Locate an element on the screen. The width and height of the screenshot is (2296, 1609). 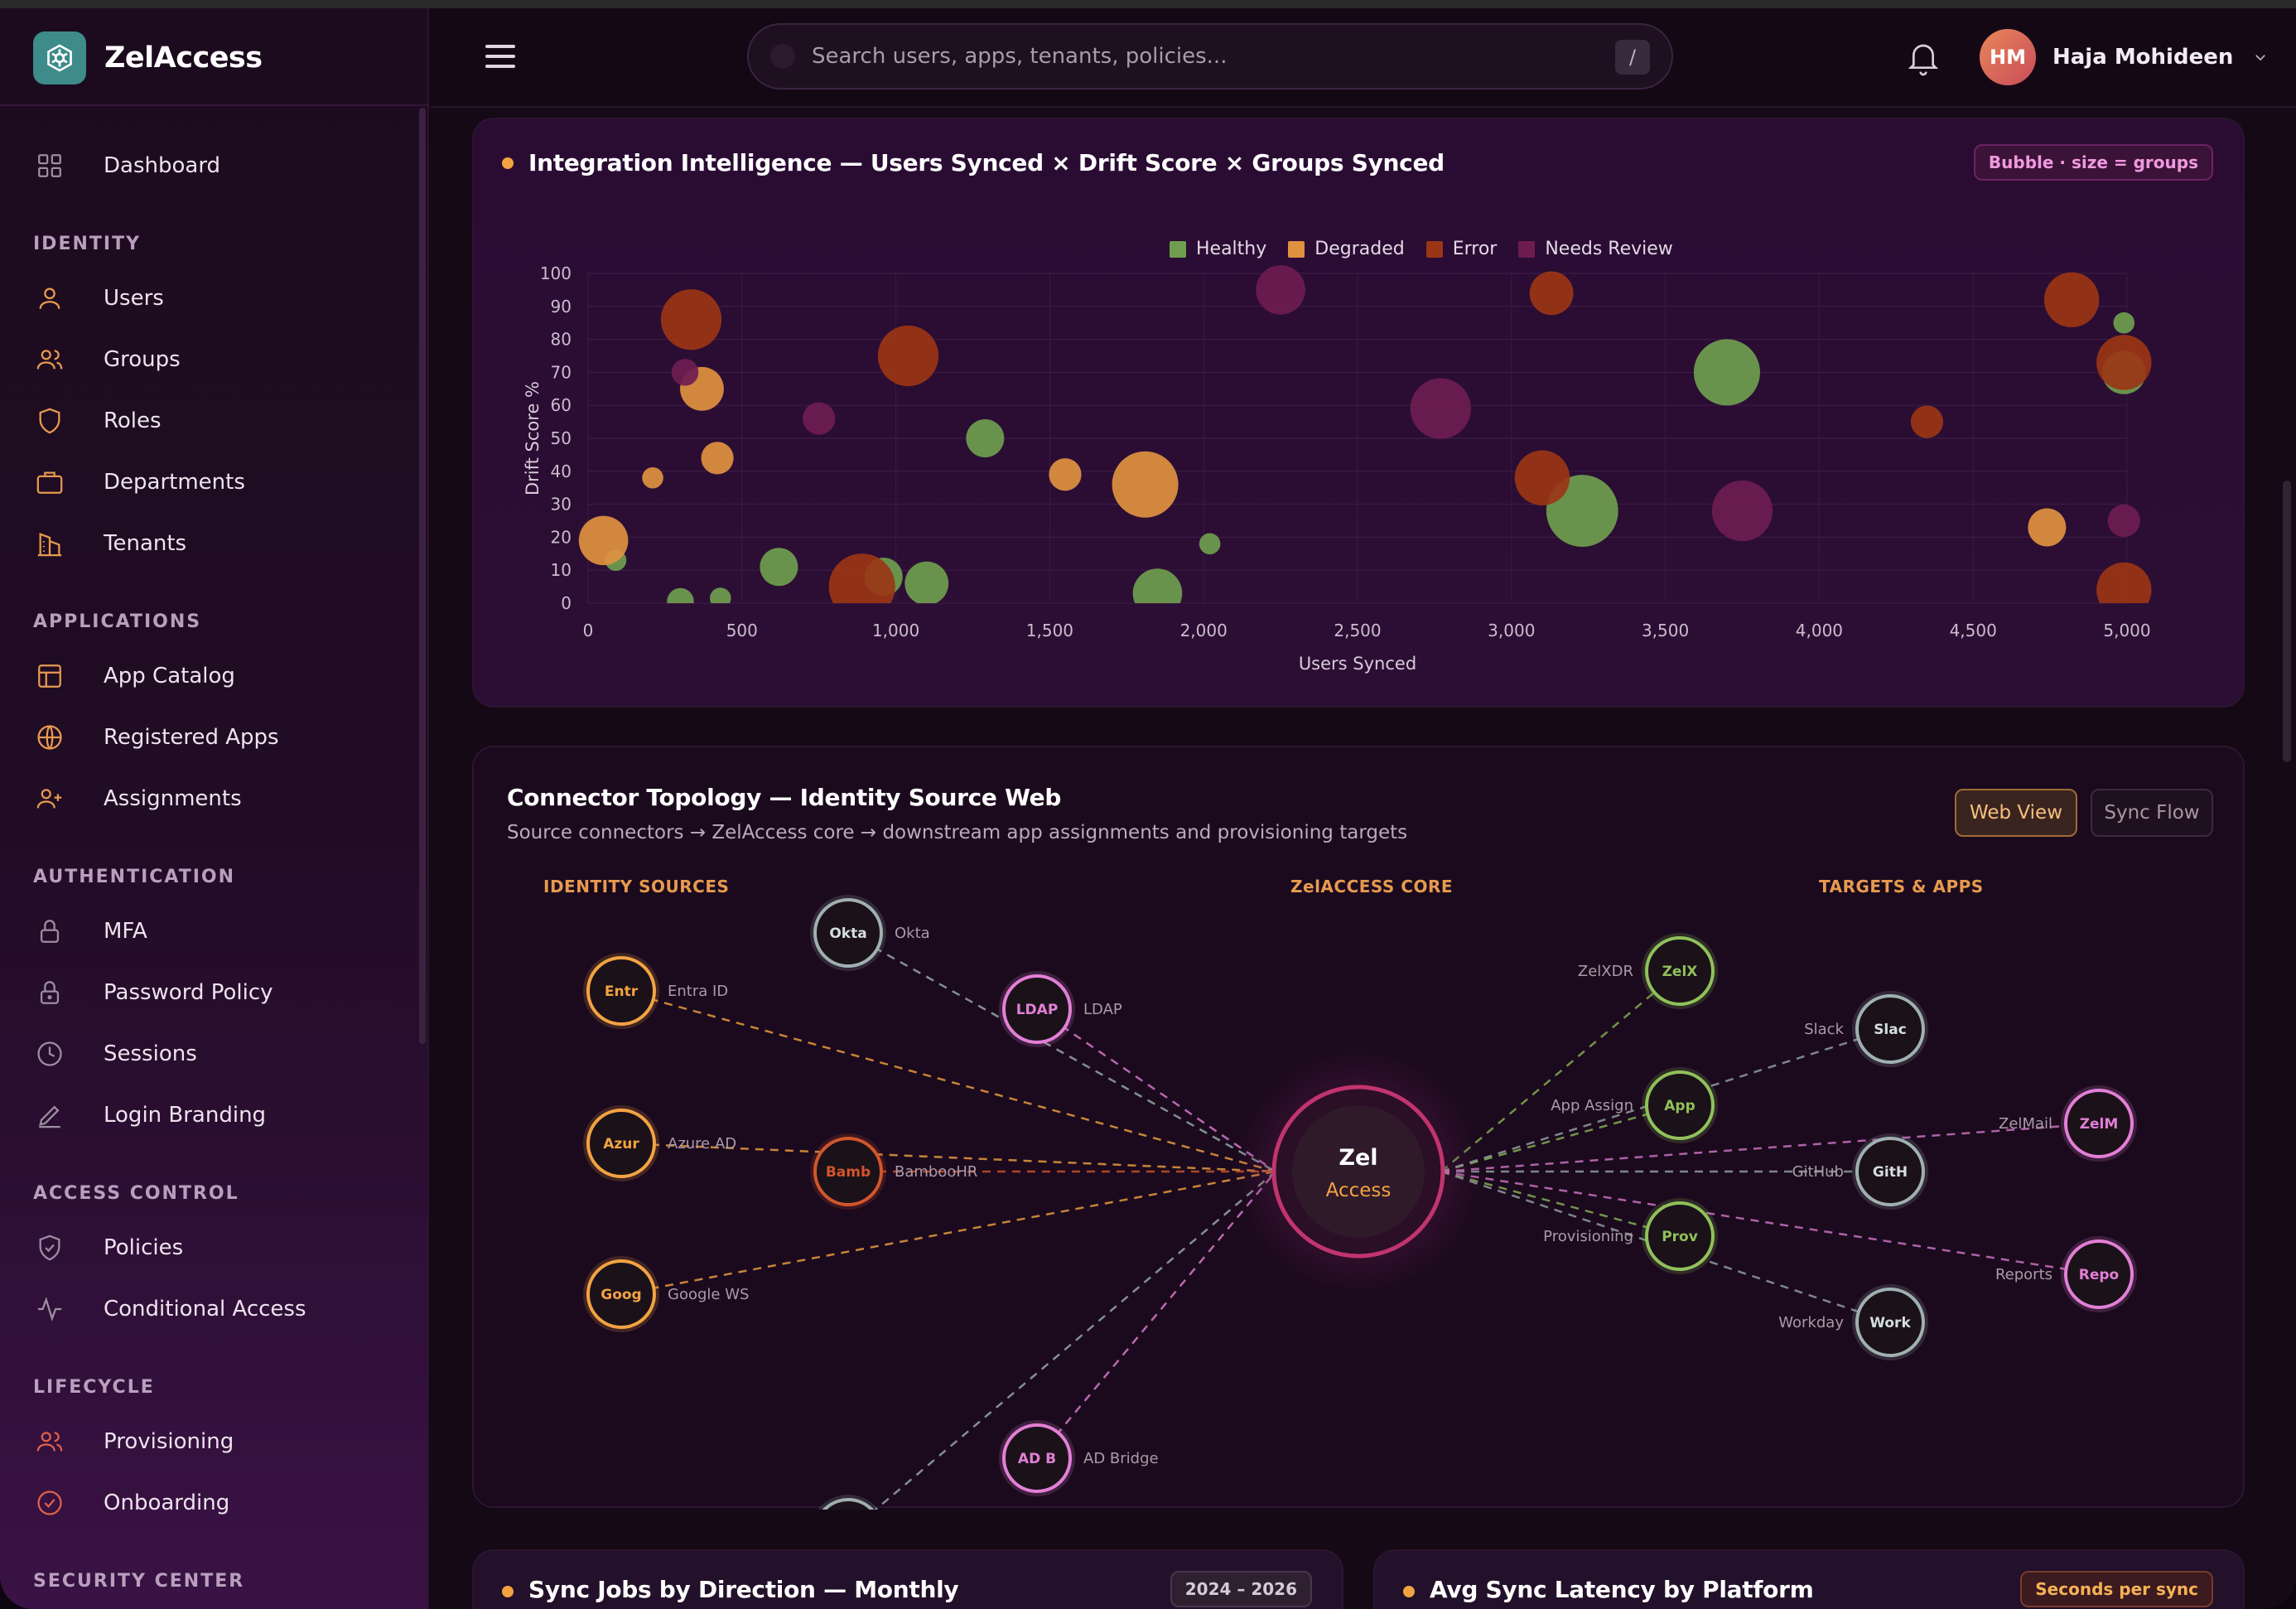
sidebar-item-conditional-access: Conditional Access is located at coordinates (169, 1309).